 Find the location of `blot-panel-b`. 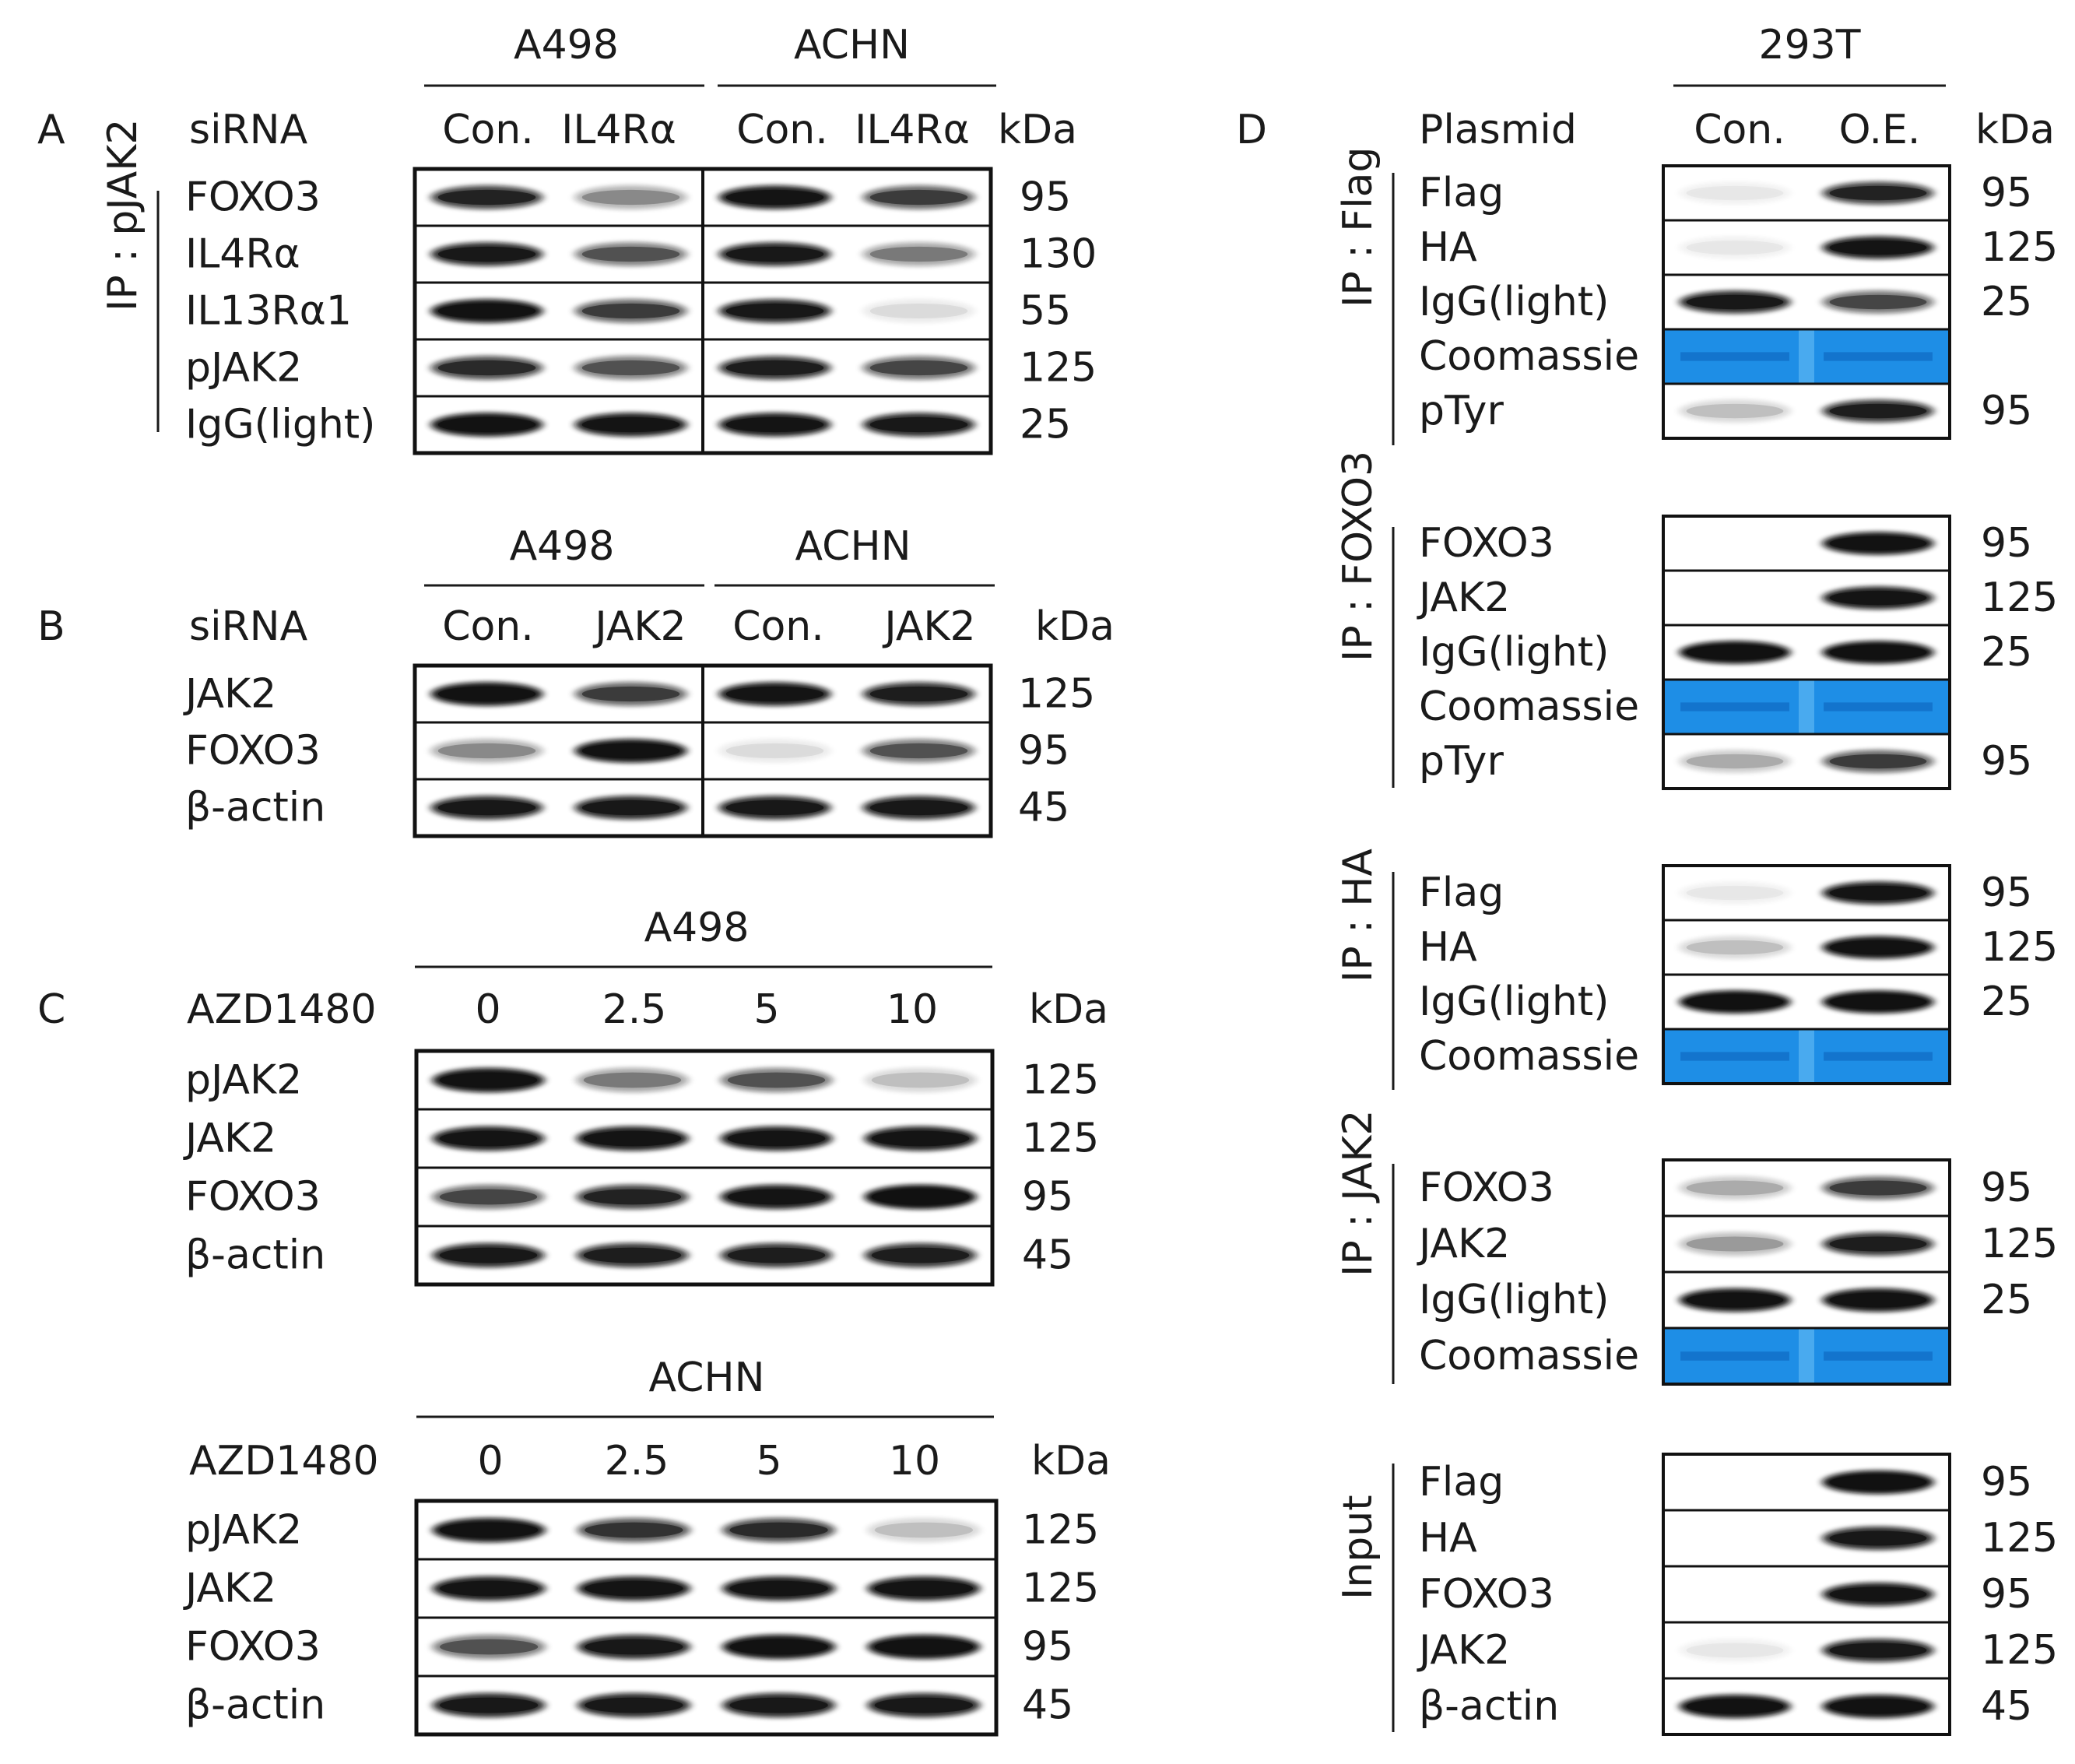

blot-panel-b is located at coordinates (703, 750).